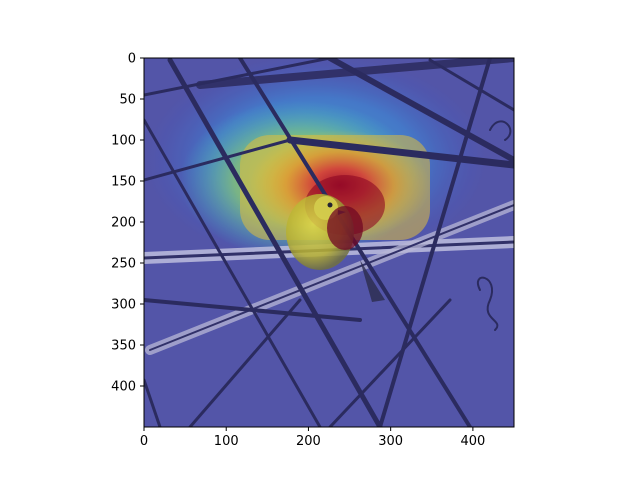  What do you see at coordinates (226, 441) in the screenshot?
I see `x-tick-label-1: 100` at bounding box center [226, 441].